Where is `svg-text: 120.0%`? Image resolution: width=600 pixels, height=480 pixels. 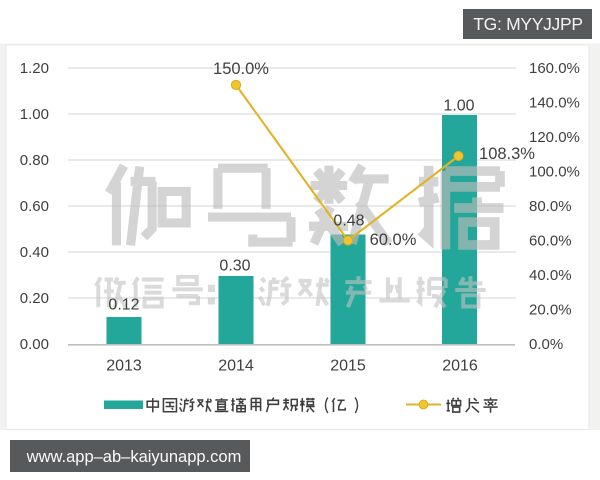 svg-text: 120.0% is located at coordinates (554, 137).